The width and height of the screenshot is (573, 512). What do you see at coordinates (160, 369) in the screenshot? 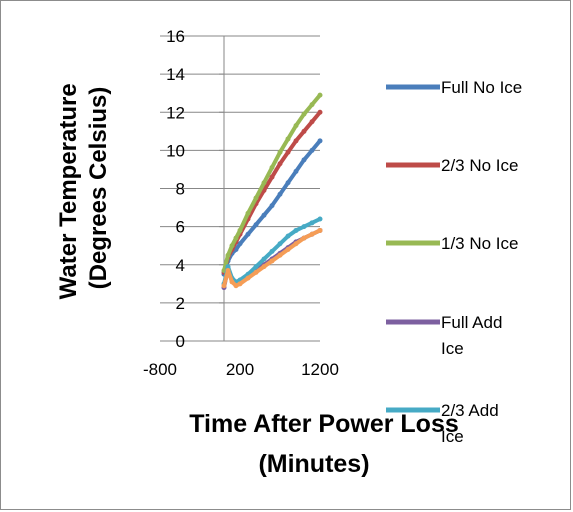
I see `x-tick-label: -800` at bounding box center [160, 369].